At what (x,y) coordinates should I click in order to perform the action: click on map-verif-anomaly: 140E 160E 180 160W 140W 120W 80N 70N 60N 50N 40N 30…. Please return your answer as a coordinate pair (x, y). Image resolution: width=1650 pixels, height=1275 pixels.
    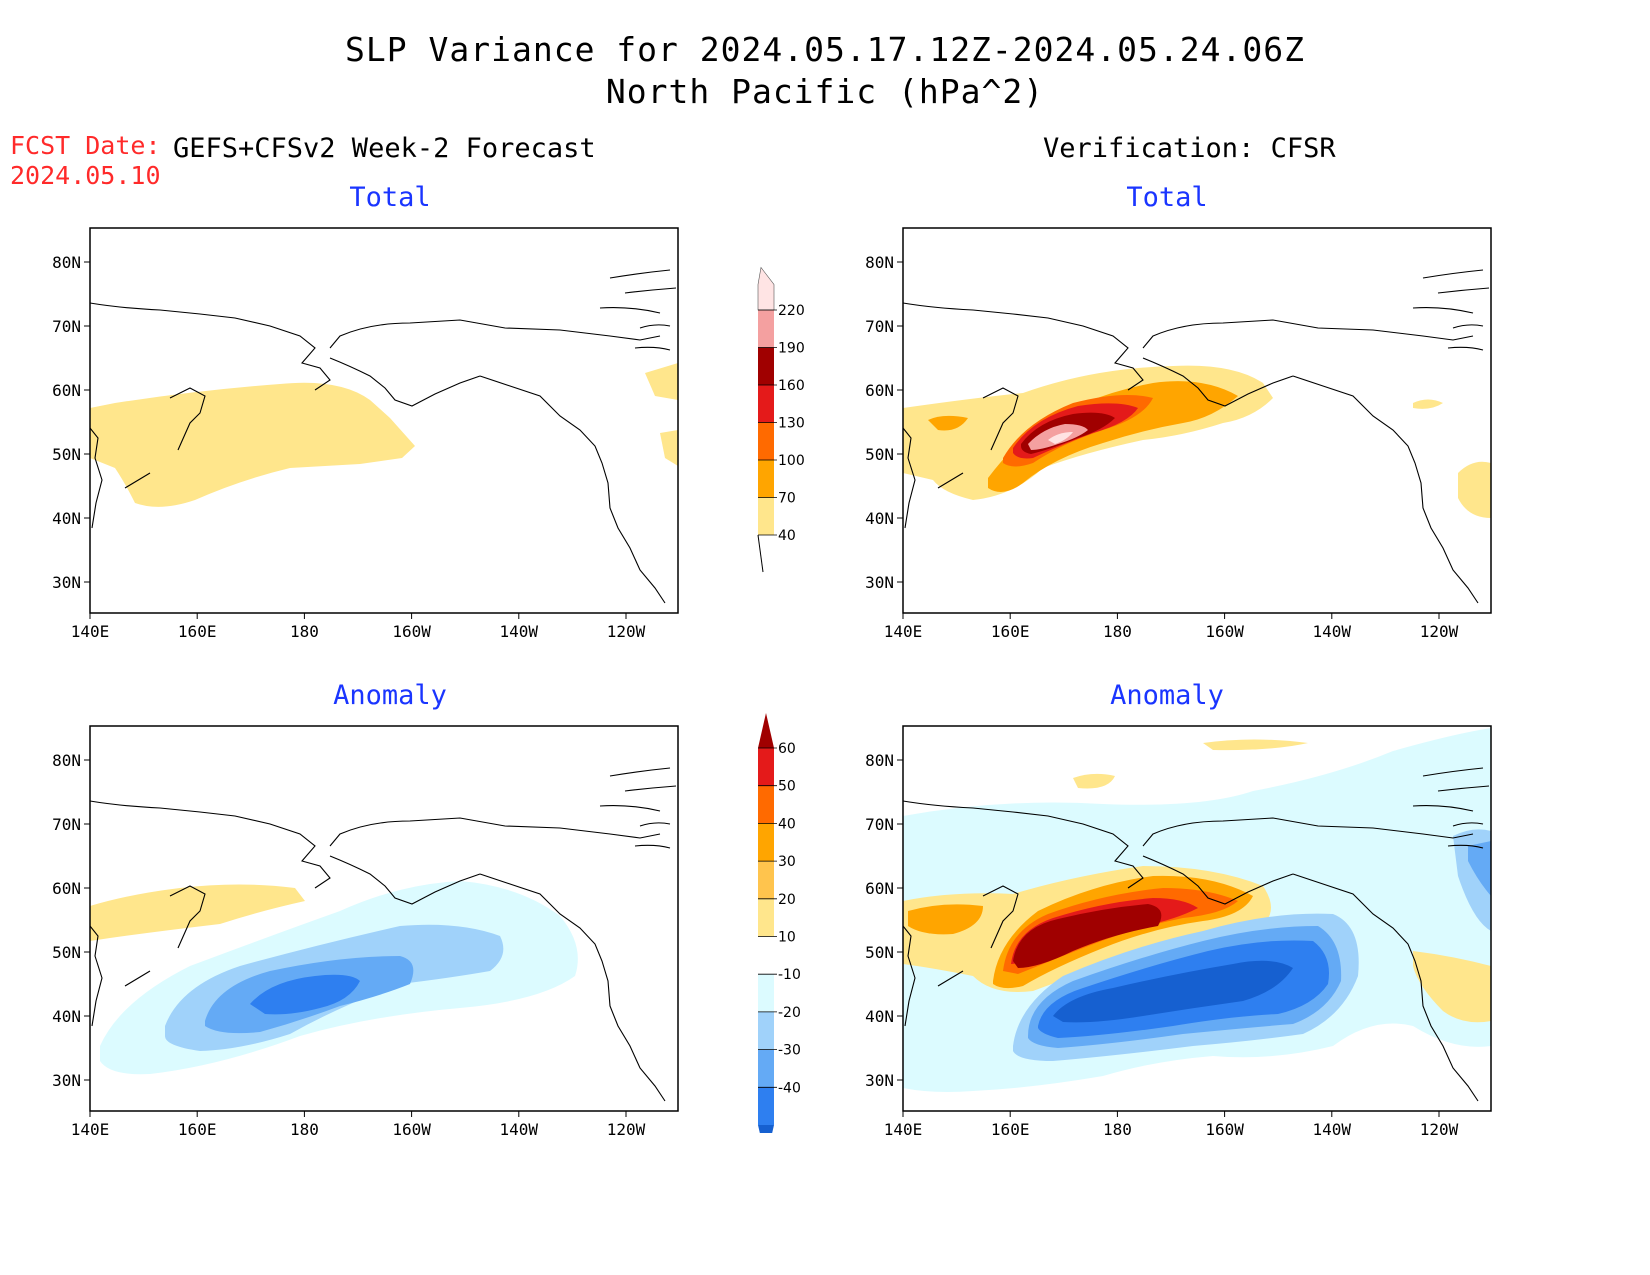
    Looking at the image, I should click on (1178, 932).